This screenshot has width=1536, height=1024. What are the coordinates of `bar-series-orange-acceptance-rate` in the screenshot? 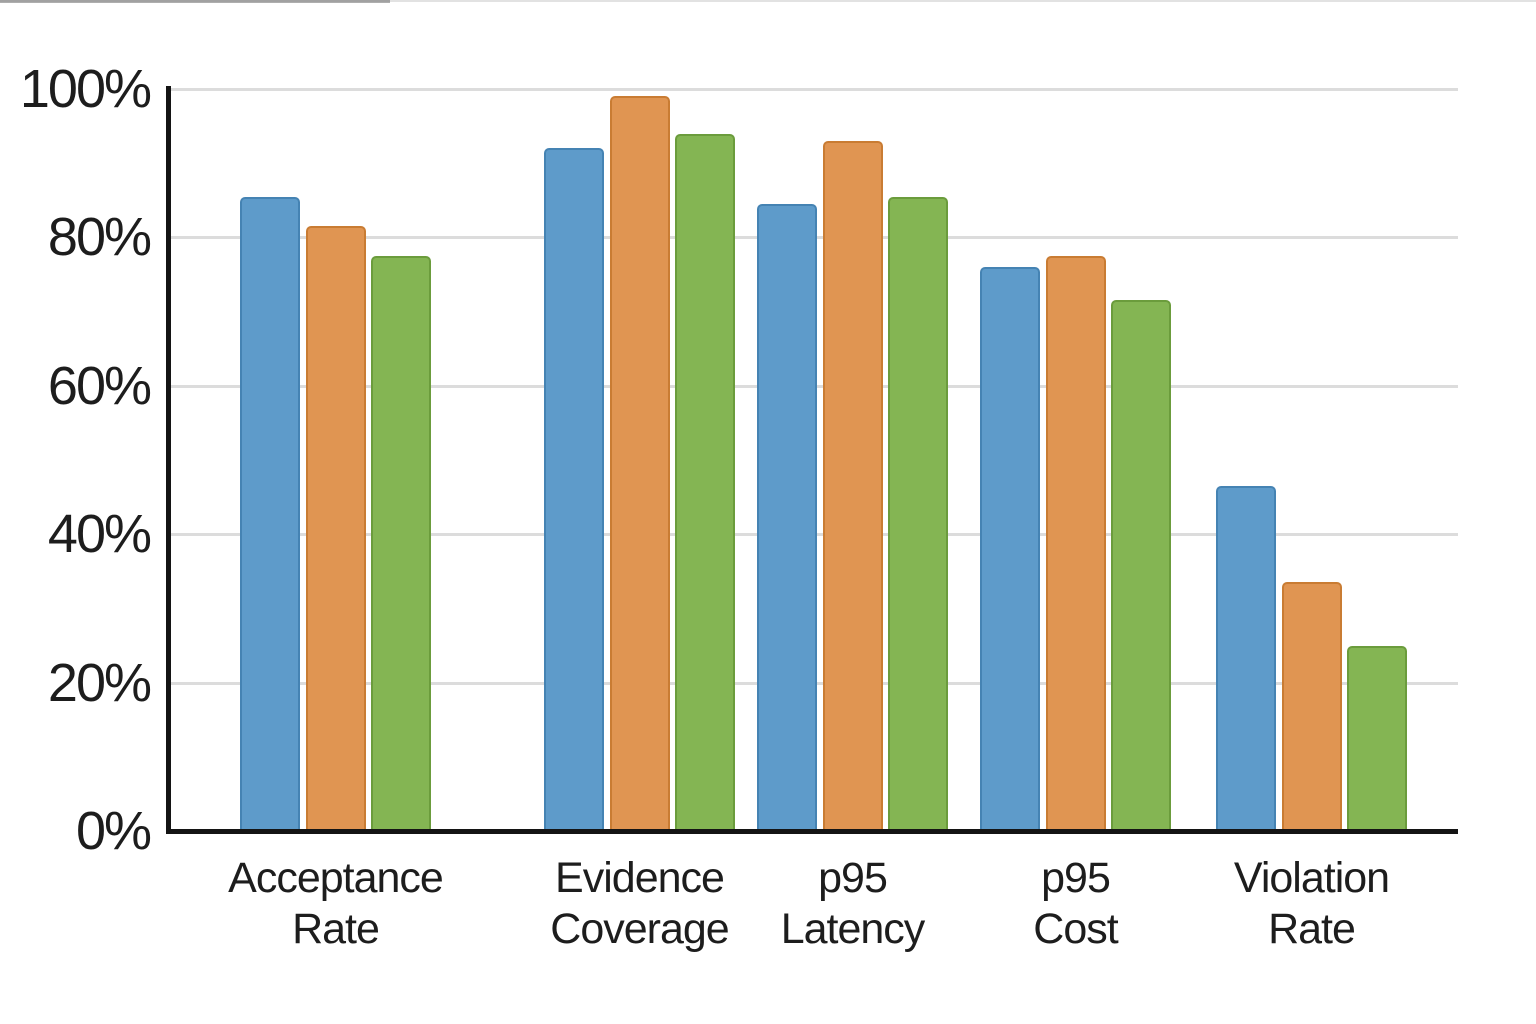 It's located at (336, 528).